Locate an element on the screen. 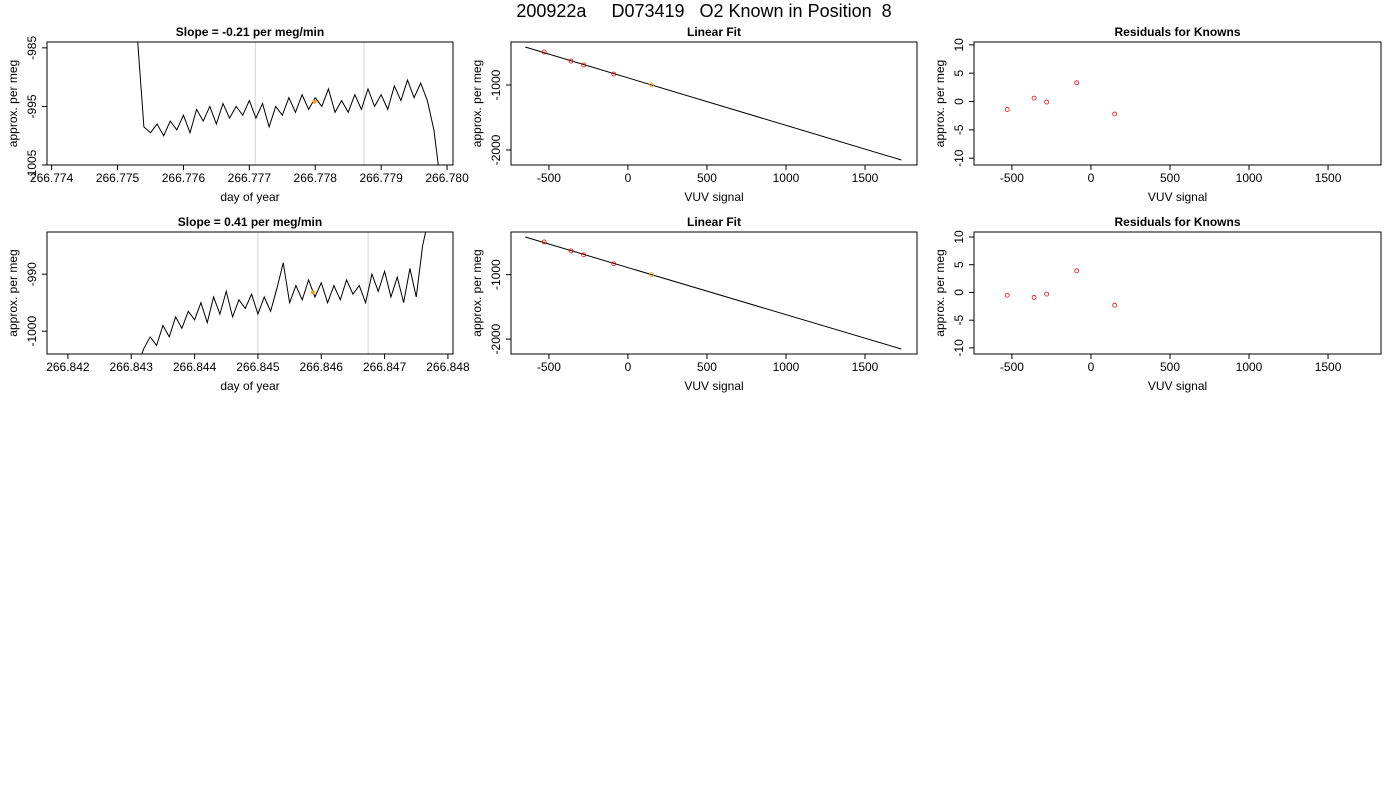  y-tick-label: -990 is located at coordinates (32, 274).